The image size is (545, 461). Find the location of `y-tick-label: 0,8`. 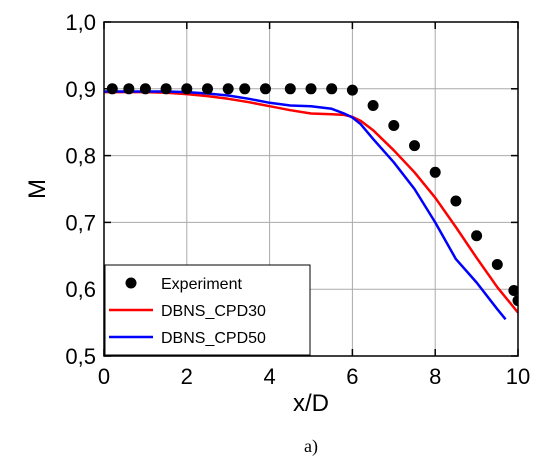

y-tick-label: 0,8 is located at coordinates (80, 156).